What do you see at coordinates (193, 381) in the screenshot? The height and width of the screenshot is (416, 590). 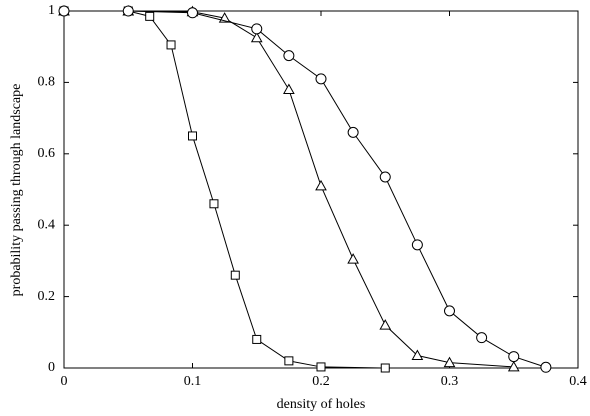 I see `x-tick-label: 0.1` at bounding box center [193, 381].